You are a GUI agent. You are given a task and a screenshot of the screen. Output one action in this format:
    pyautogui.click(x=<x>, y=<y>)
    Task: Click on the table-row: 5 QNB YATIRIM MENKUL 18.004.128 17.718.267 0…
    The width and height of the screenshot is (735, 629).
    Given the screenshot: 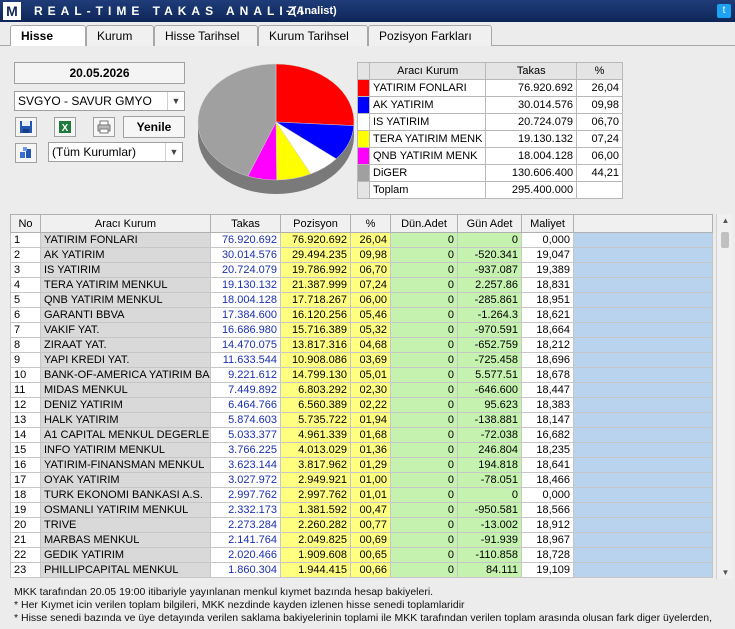 What is the action you would take?
    pyautogui.click(x=361, y=300)
    